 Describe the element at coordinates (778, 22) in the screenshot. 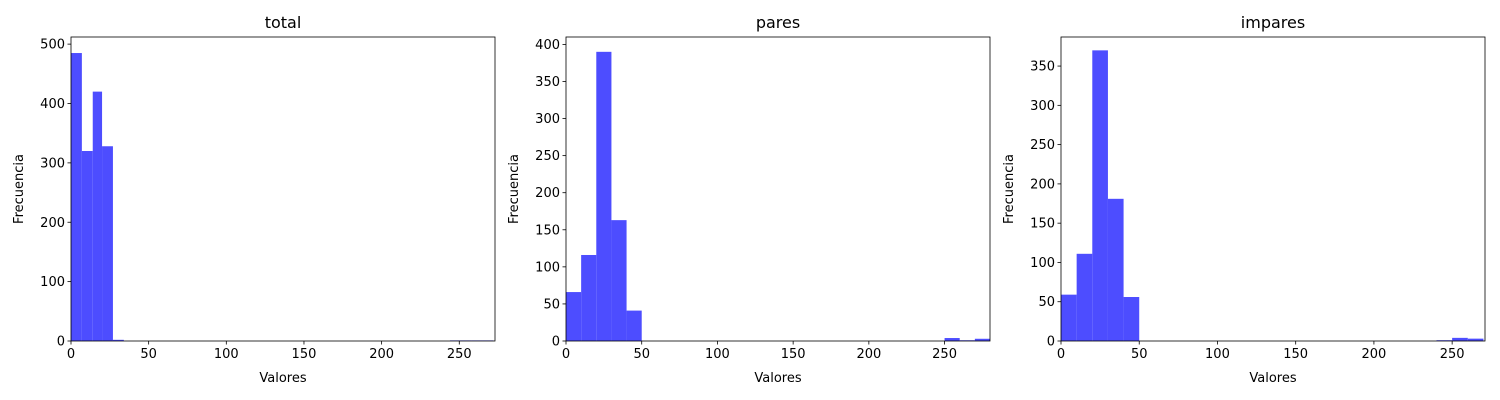

I see `chart-title: pares` at that location.